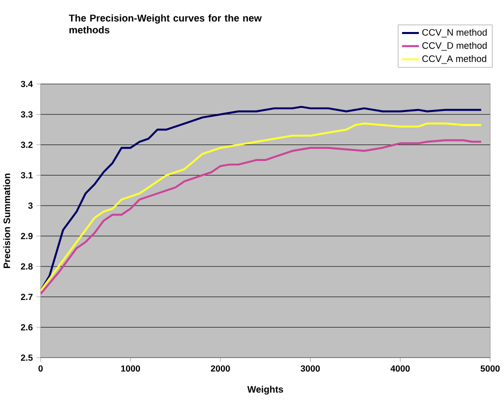 The width and height of the screenshot is (504, 406). What do you see at coordinates (265, 390) in the screenshot?
I see `x-axis-title: Weights` at bounding box center [265, 390].